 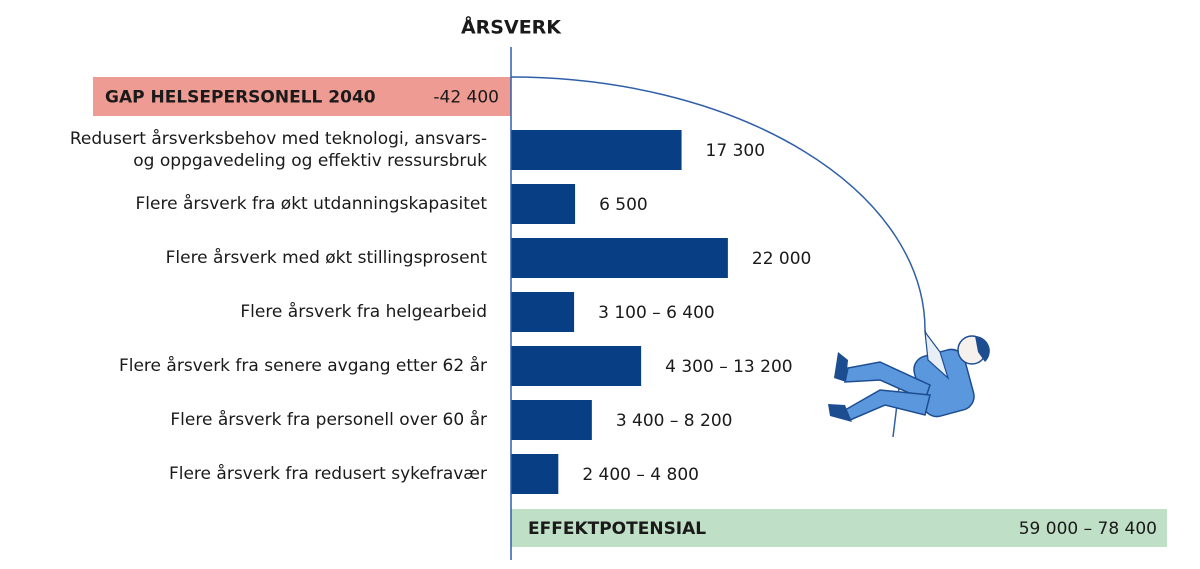 What do you see at coordinates (909, 383) in the screenshot?
I see `falling-person-illustration` at bounding box center [909, 383].